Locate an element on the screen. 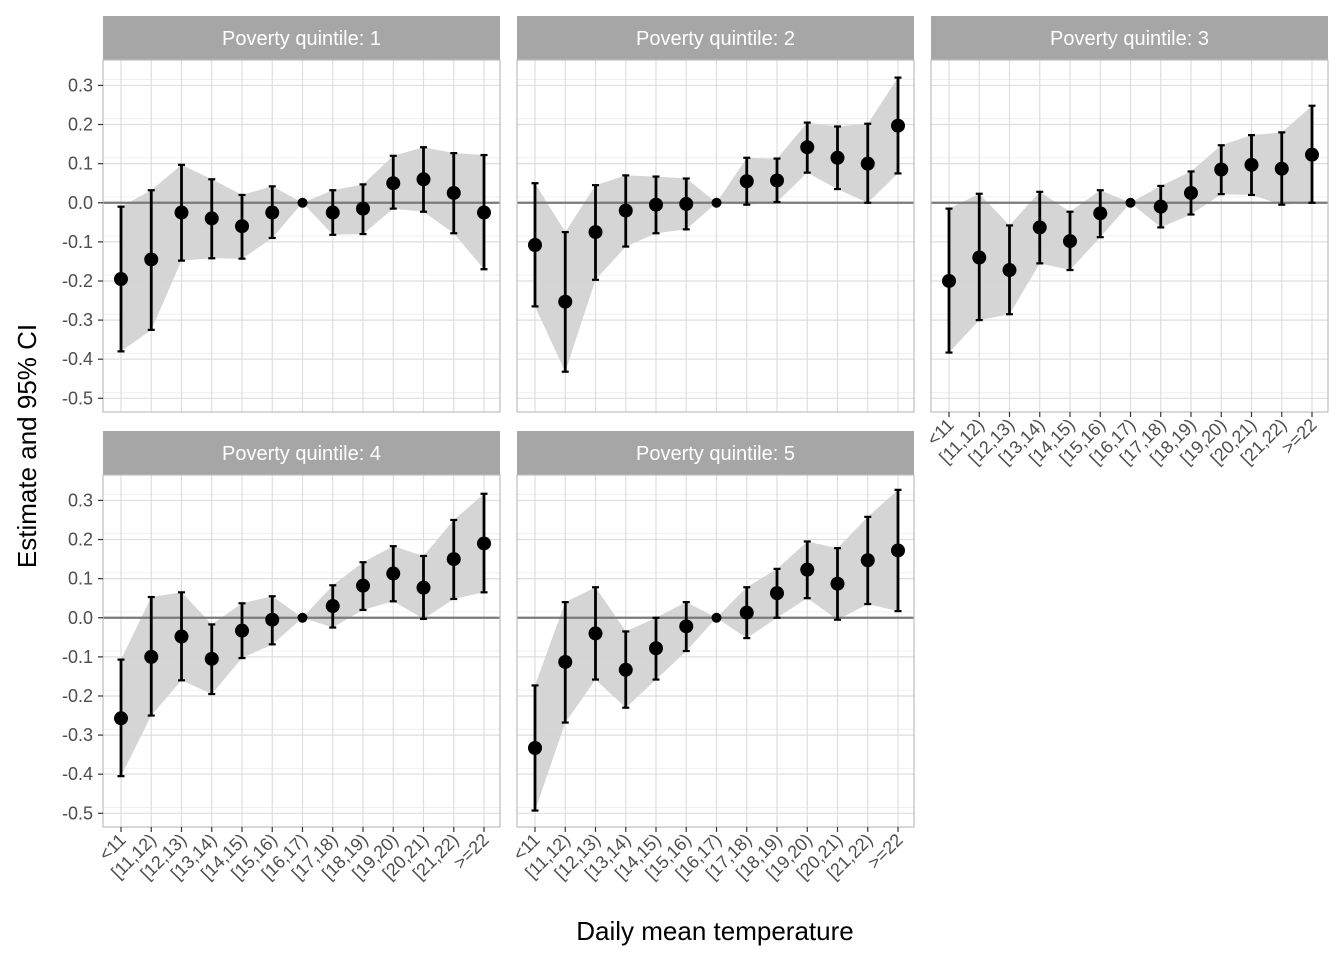 The width and height of the screenshot is (1344, 960). panel-quintile-5: Poverty quintile: 5 is located at coordinates (715, 629).